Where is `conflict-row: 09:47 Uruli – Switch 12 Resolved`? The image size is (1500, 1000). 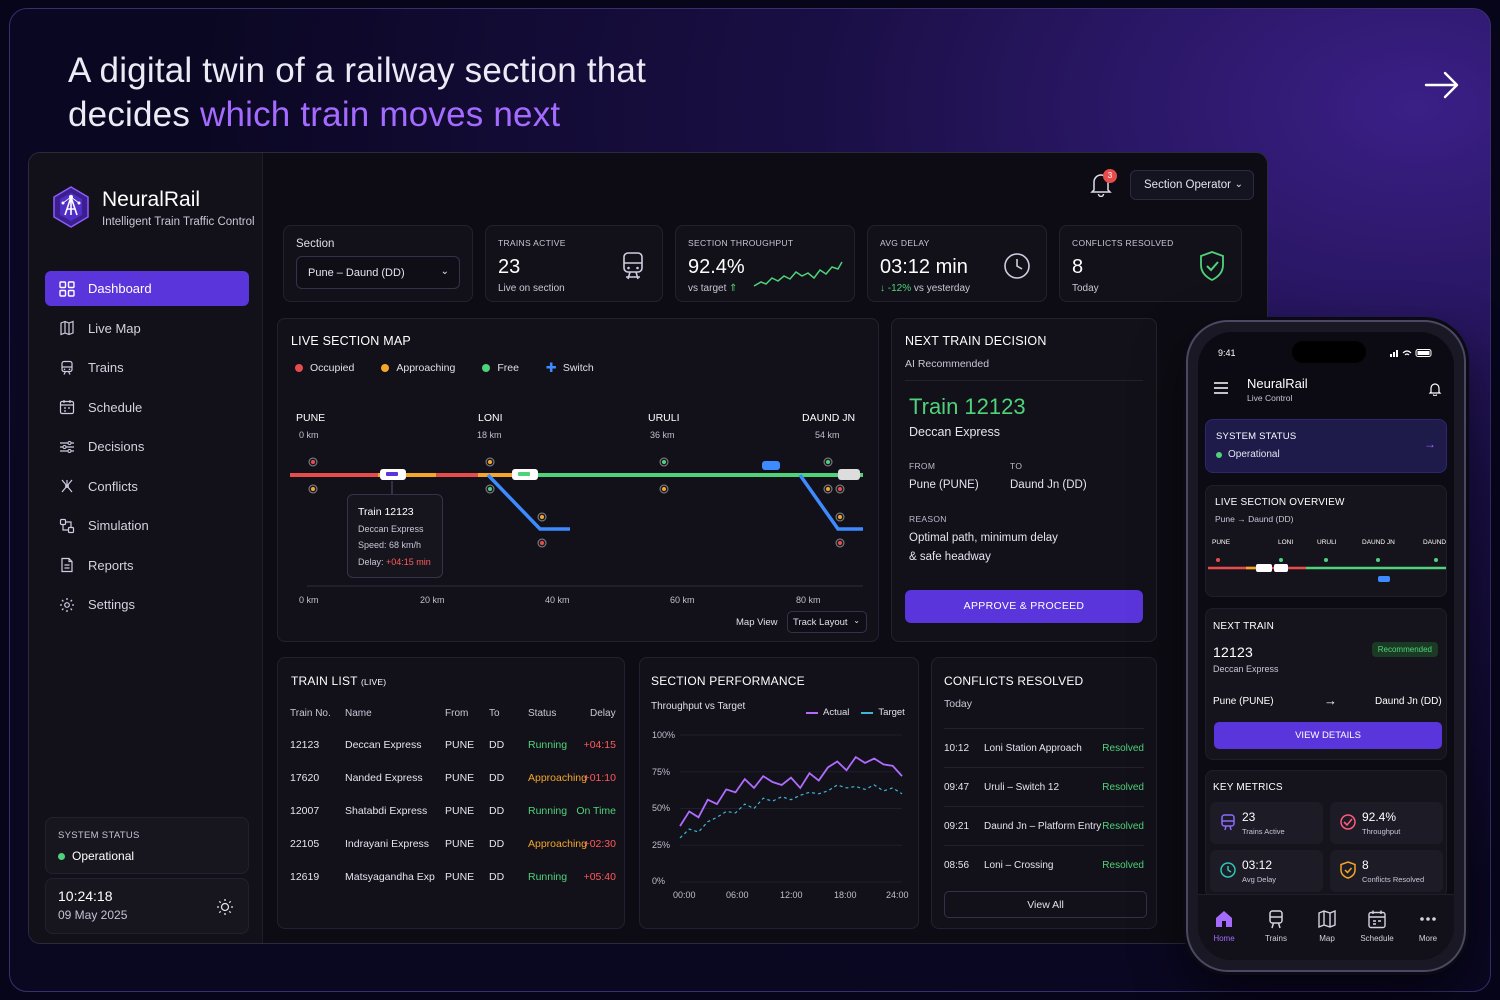
conflict-row: 09:47 Uruli – Switch 12 Resolved is located at coordinates (1044, 786).